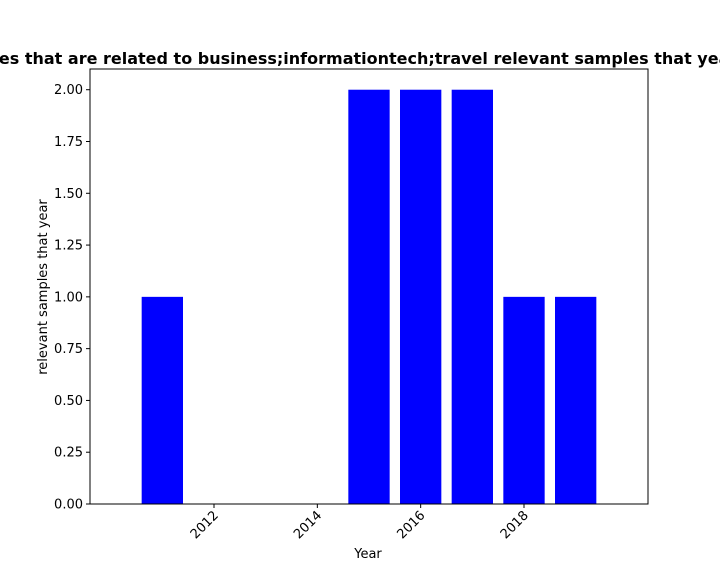  I want to click on x-tick-label: 2012, so click(205, 525).